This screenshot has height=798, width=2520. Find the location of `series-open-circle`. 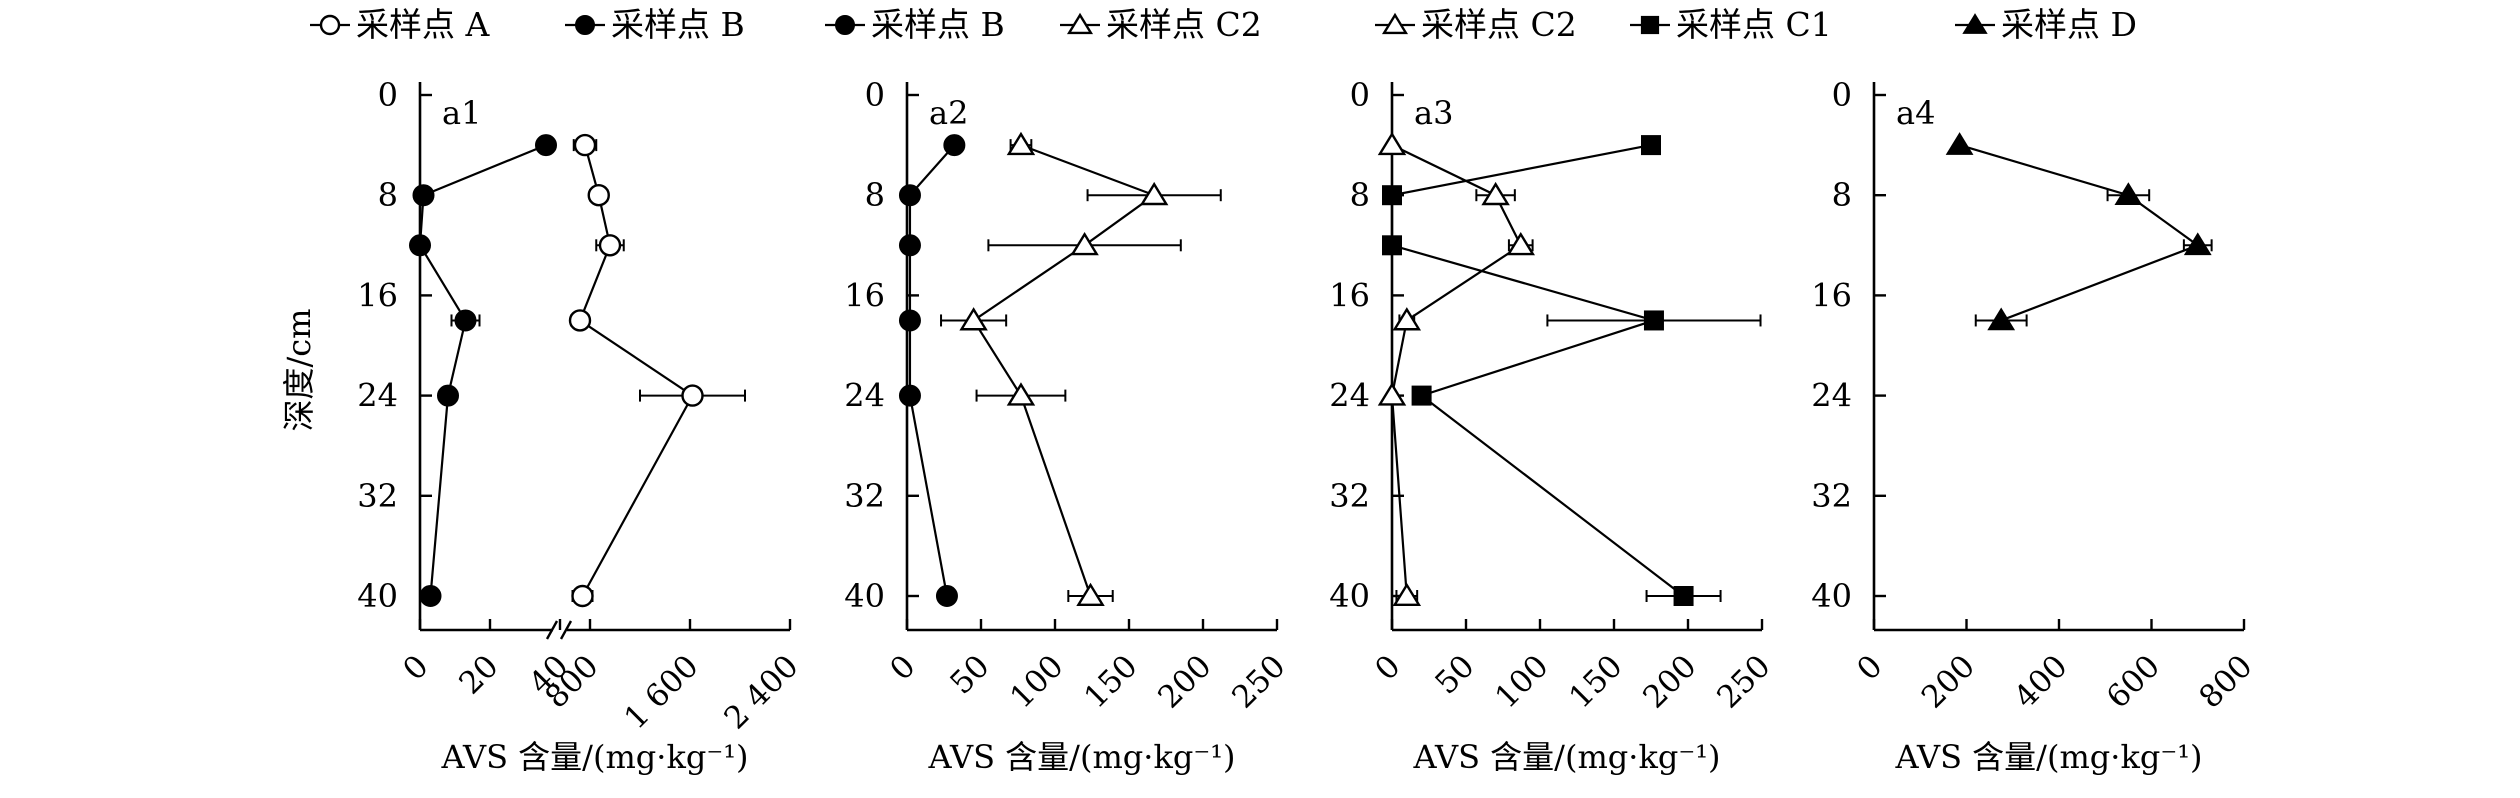

series-open-circle is located at coordinates (657, 370).